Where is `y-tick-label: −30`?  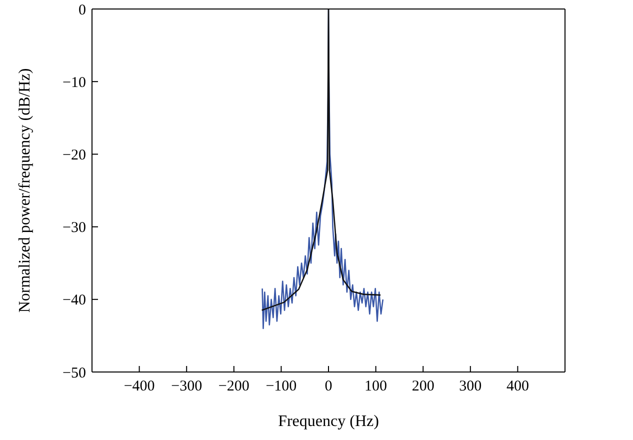 y-tick-label: −30 is located at coordinates (74, 228).